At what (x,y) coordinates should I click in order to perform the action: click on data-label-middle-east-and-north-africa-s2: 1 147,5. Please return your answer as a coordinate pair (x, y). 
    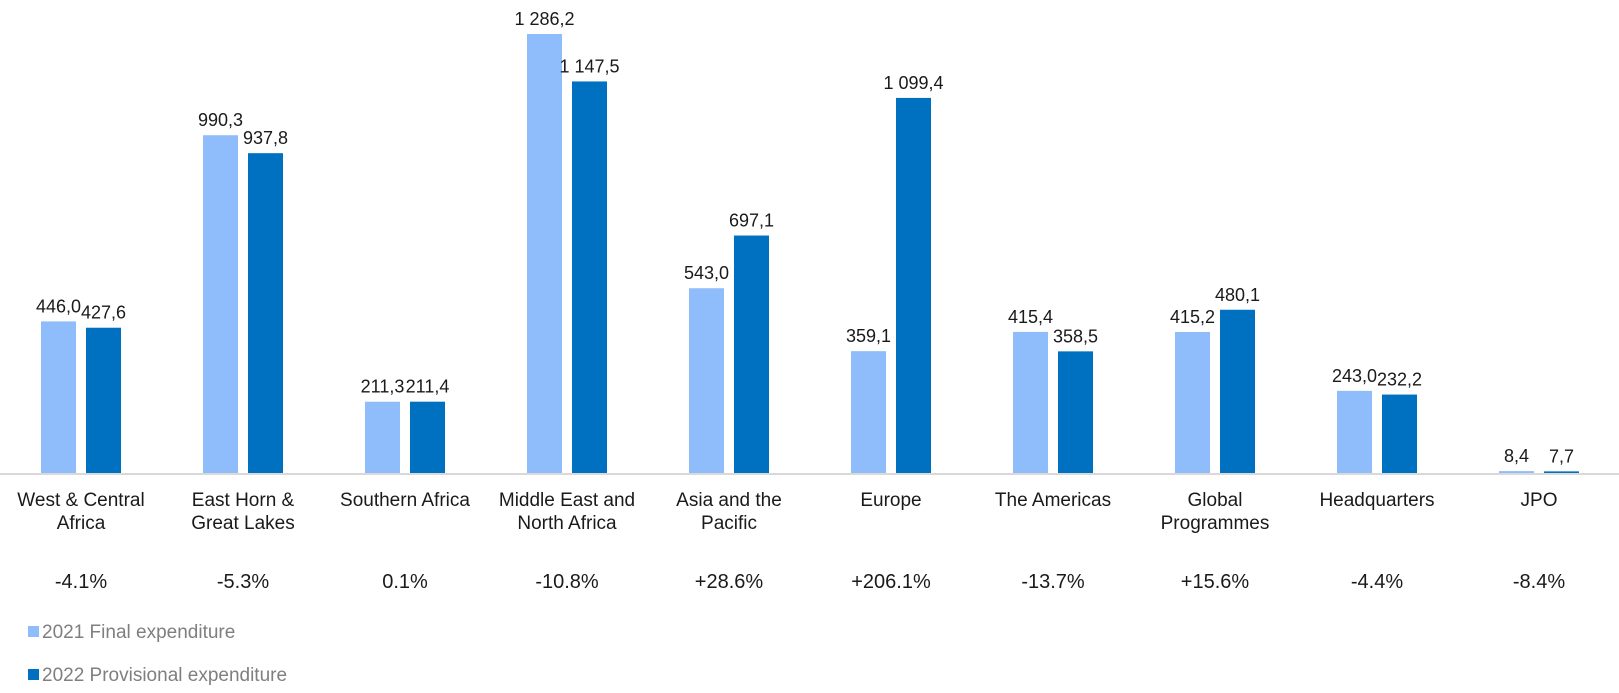
    Looking at the image, I should click on (589, 66).